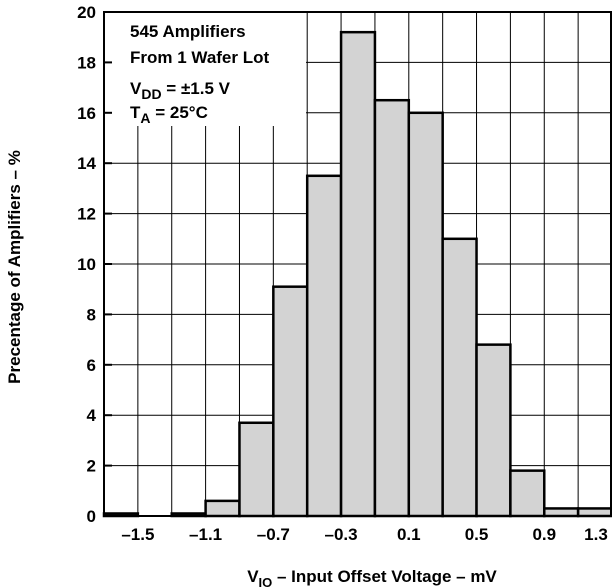  I want to click on y-tick-labels: 0 2 4 6 8 10 12 14 16 18 20, so click(86, 264).